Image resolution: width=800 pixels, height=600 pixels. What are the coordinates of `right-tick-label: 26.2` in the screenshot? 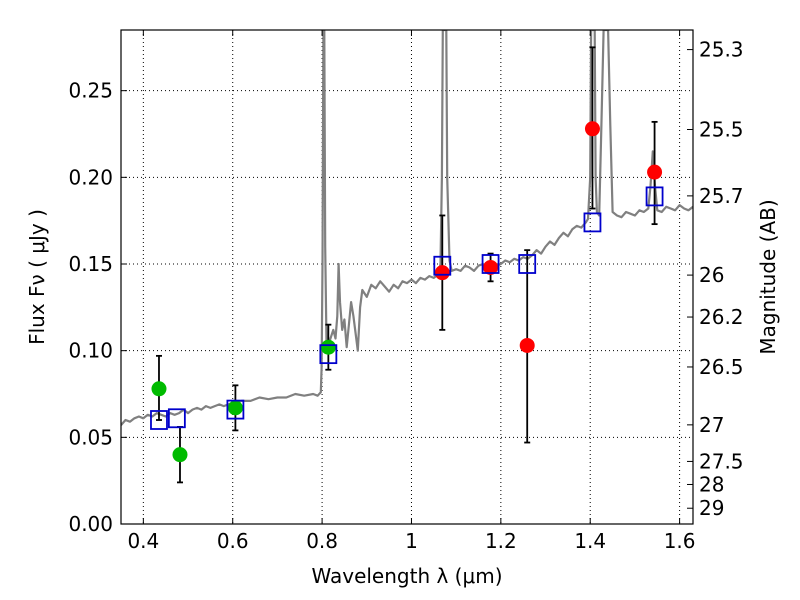 It's located at (721, 317).